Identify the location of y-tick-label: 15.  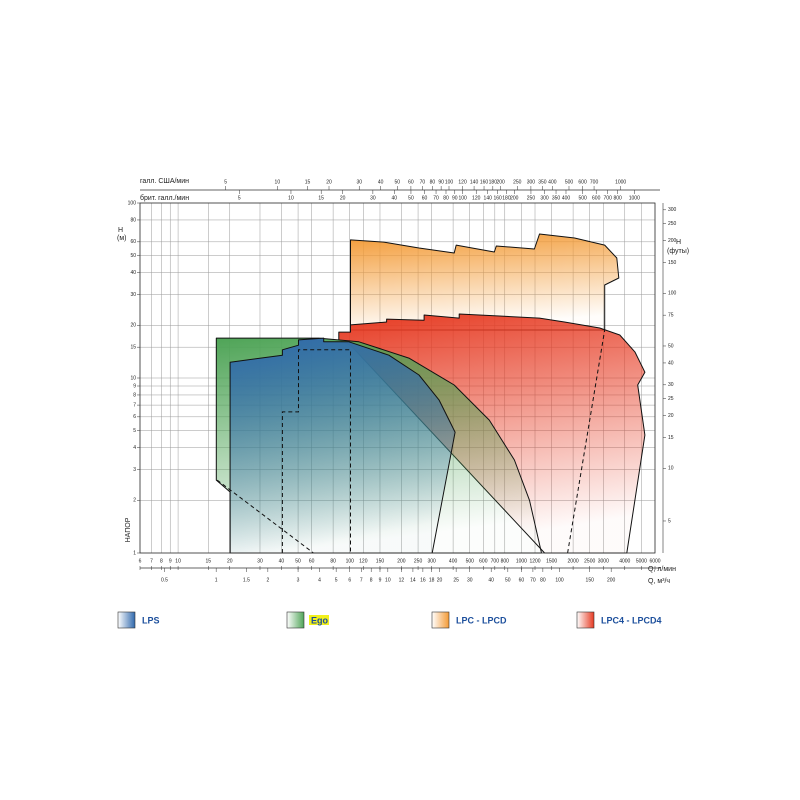
(133, 348).